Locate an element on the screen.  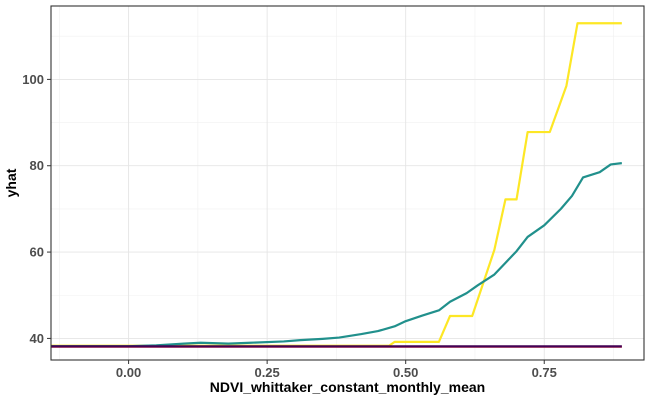
x-tick-label: 0.00 is located at coordinates (128, 372).